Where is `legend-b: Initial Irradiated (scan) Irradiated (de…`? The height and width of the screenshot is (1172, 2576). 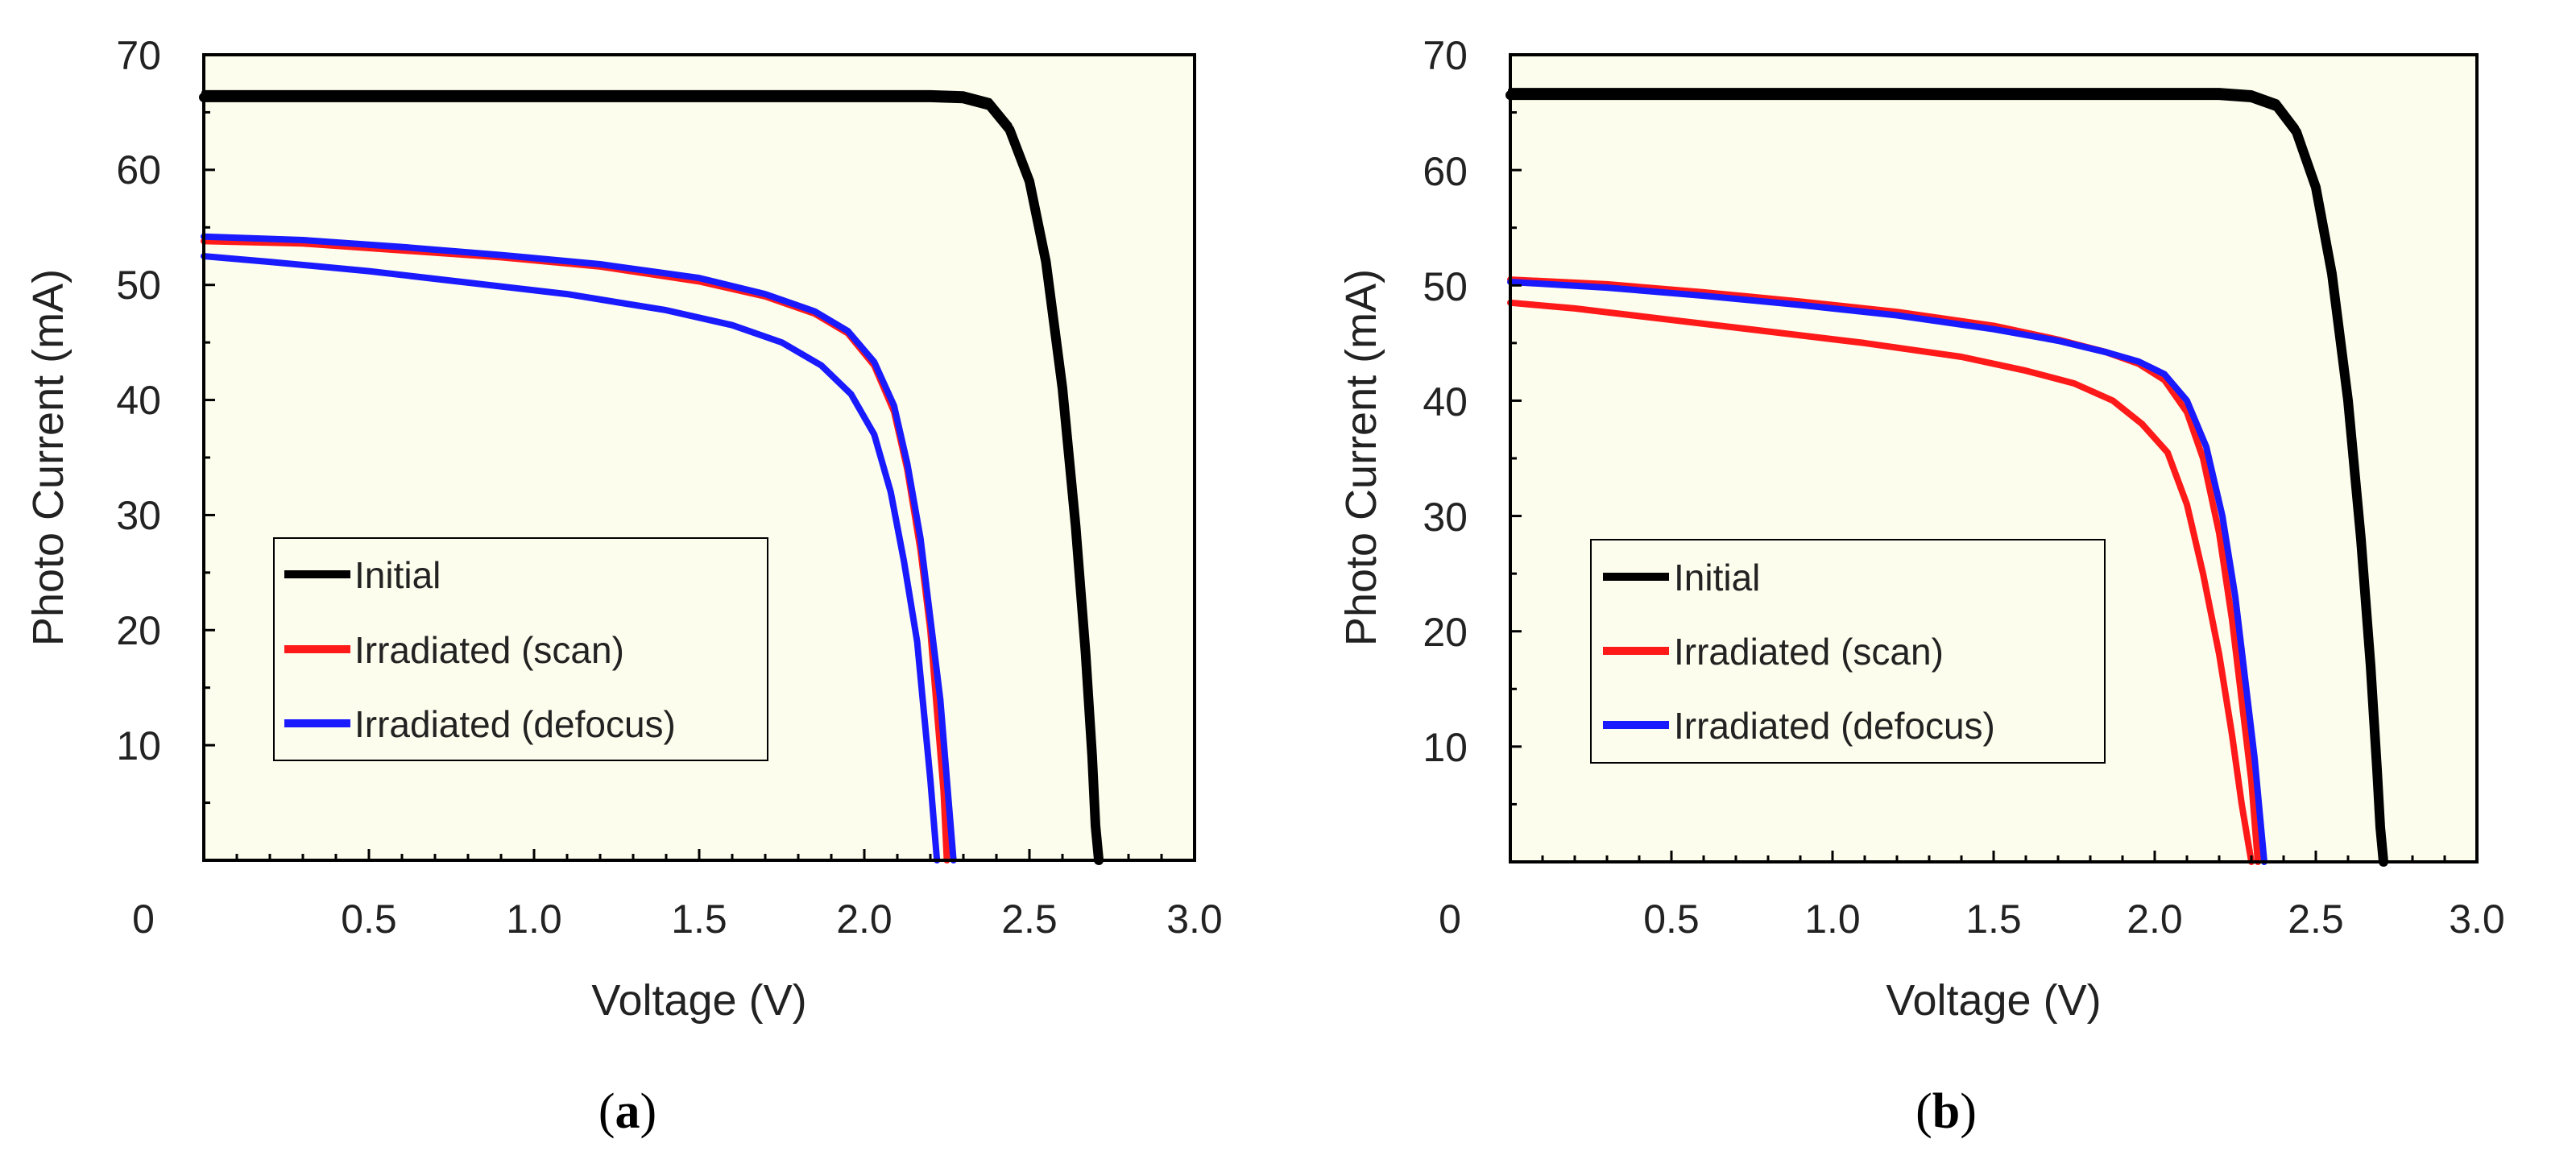 legend-b: Initial Irradiated (scan) Irradiated (de… is located at coordinates (1848, 651).